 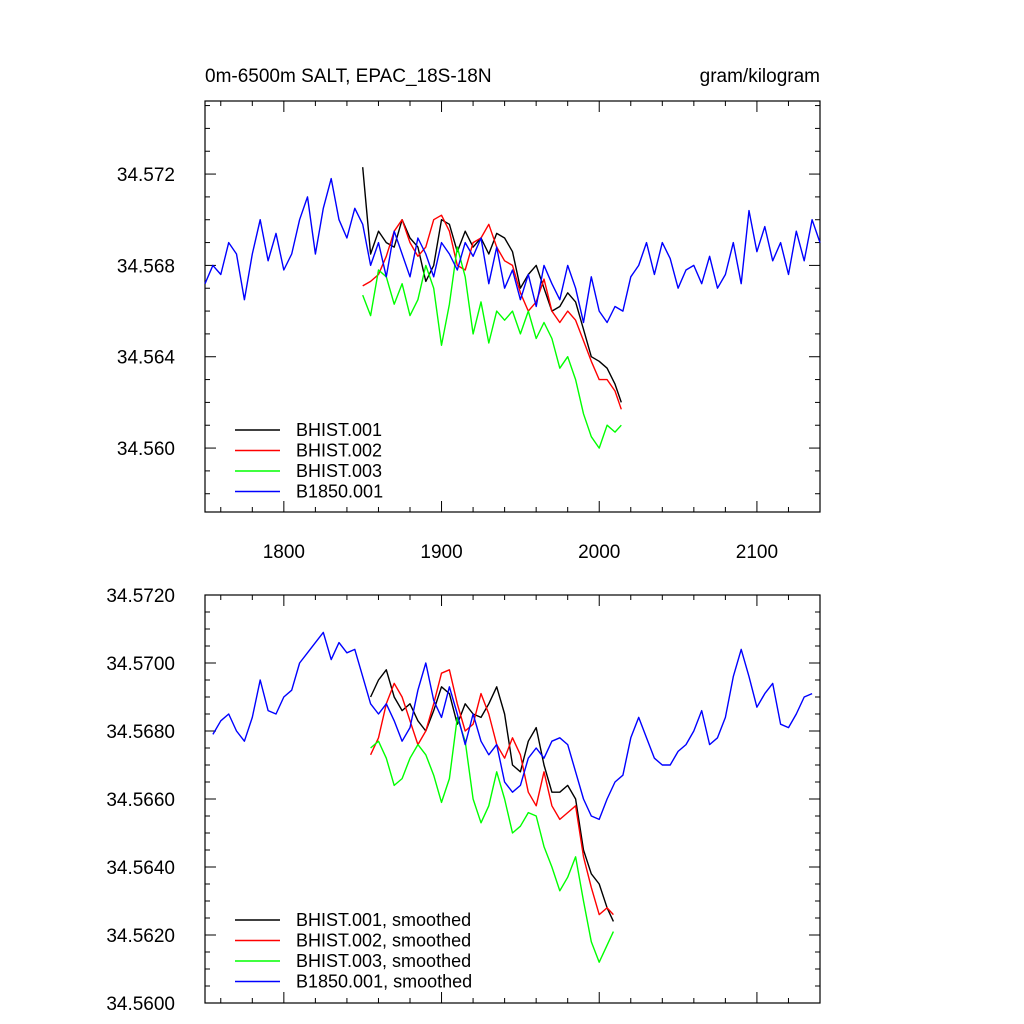 I want to click on top-x-tick-label: 1900, so click(x=441, y=552).